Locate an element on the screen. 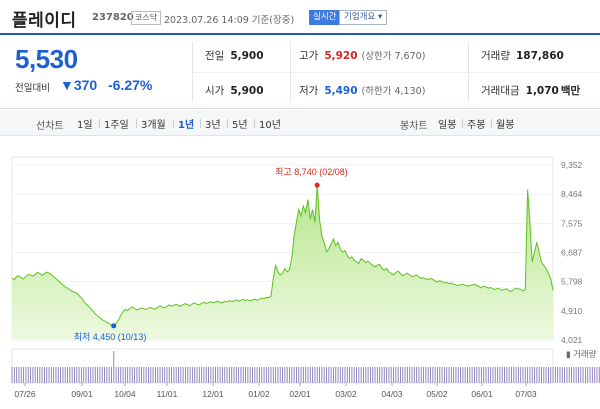 Image resolution: width=600 pixels, height=409 pixels. open-label: 시가 is located at coordinates (215, 91).